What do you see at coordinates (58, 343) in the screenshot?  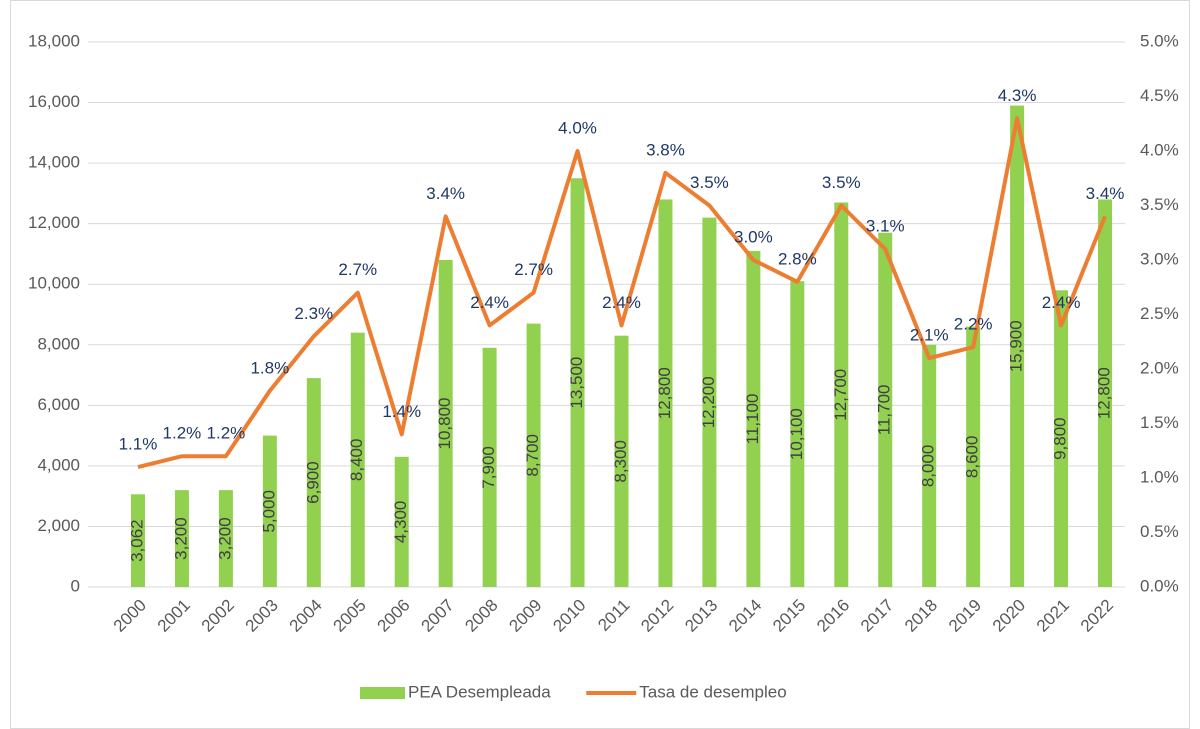 I see `y-tick-label: 8,000` at bounding box center [58, 343].